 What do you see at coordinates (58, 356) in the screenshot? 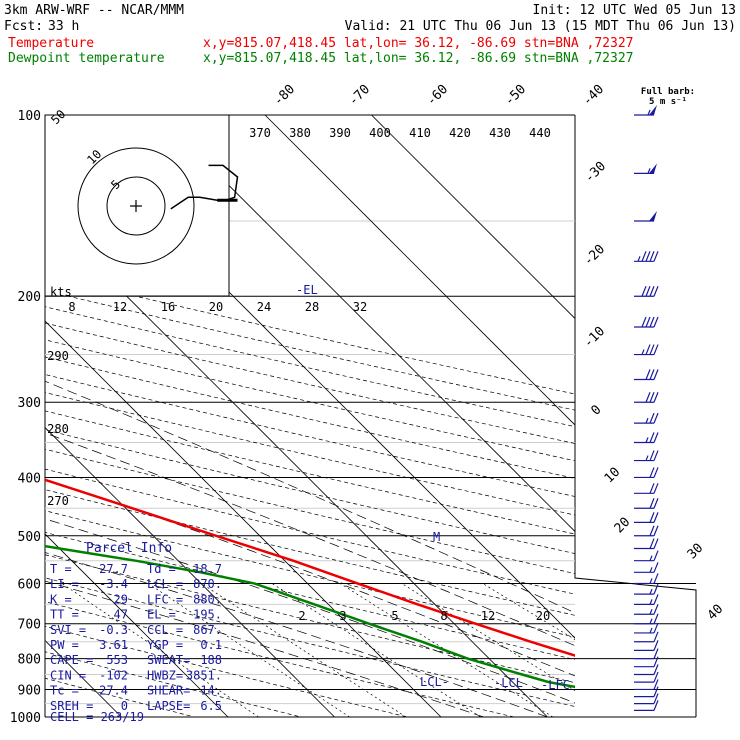
I see `theta-label: 290` at bounding box center [58, 356].